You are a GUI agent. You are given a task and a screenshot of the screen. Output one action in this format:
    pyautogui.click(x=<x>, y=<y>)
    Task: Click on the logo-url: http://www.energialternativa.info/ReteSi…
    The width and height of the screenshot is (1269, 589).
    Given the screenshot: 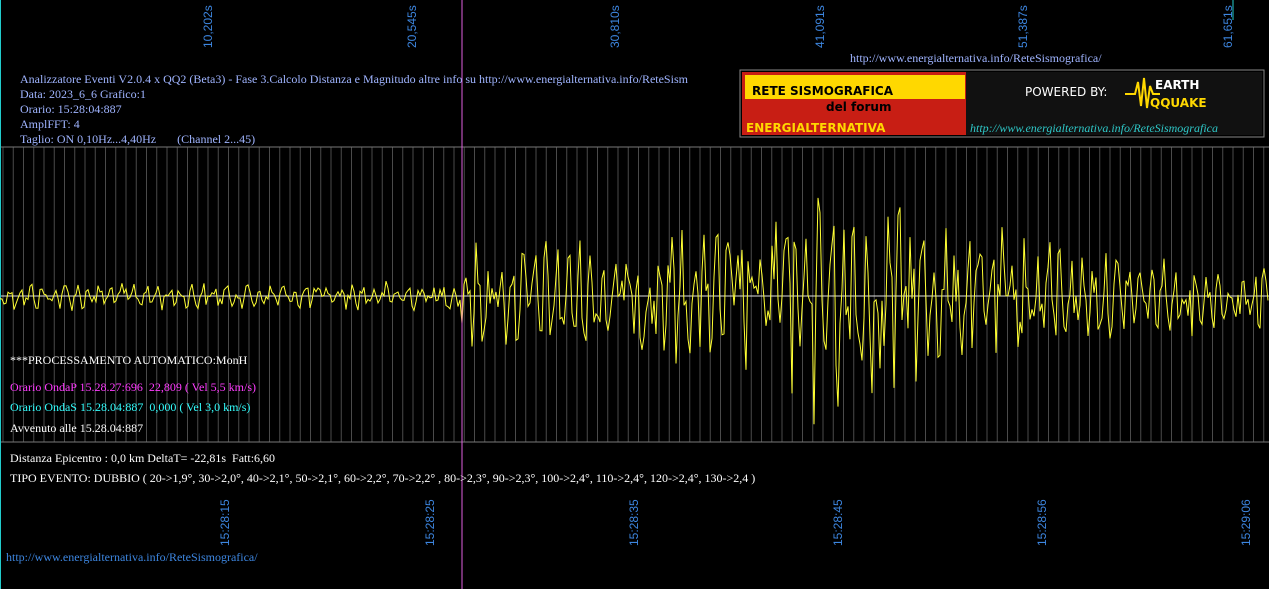 What is the action you would take?
    pyautogui.click(x=1094, y=128)
    